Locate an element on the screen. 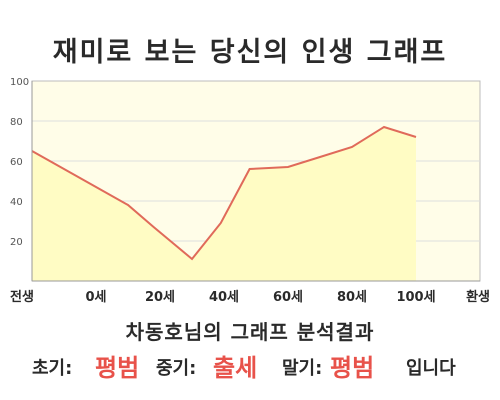 Image resolution: width=500 pixels, height=400 pixels. ending-text: 입니다 is located at coordinates (431, 368).